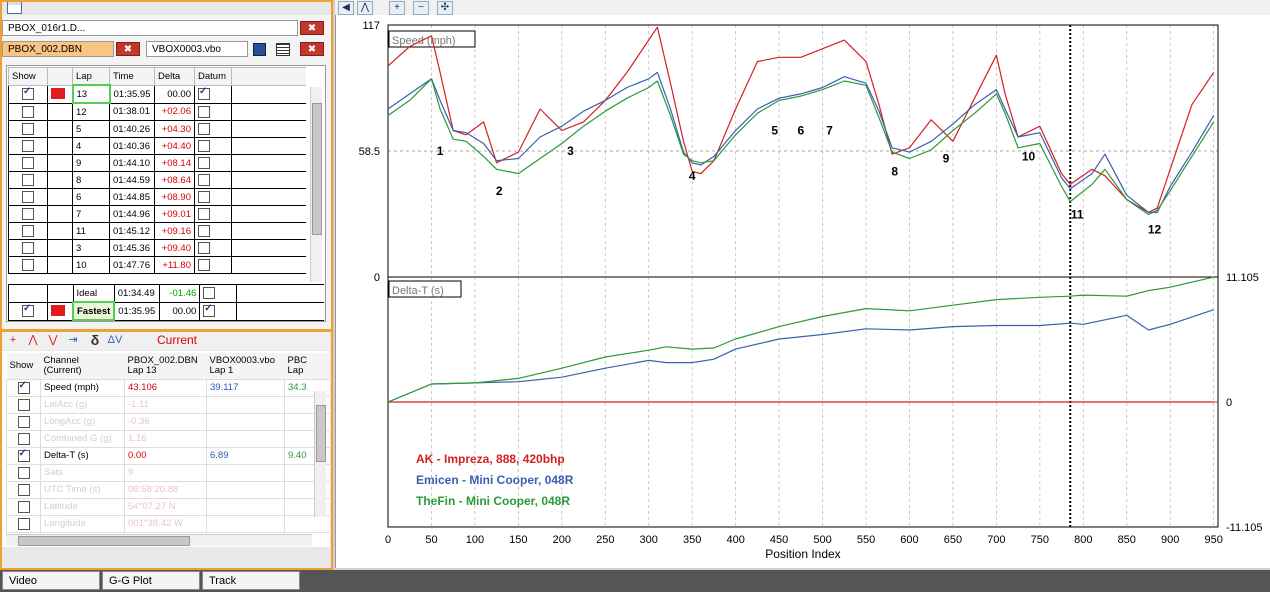 This screenshot has height=592, width=1270. What do you see at coordinates (168, 438) in the screenshot?
I see `channel-row: Combined G (g) 1.16` at bounding box center [168, 438].